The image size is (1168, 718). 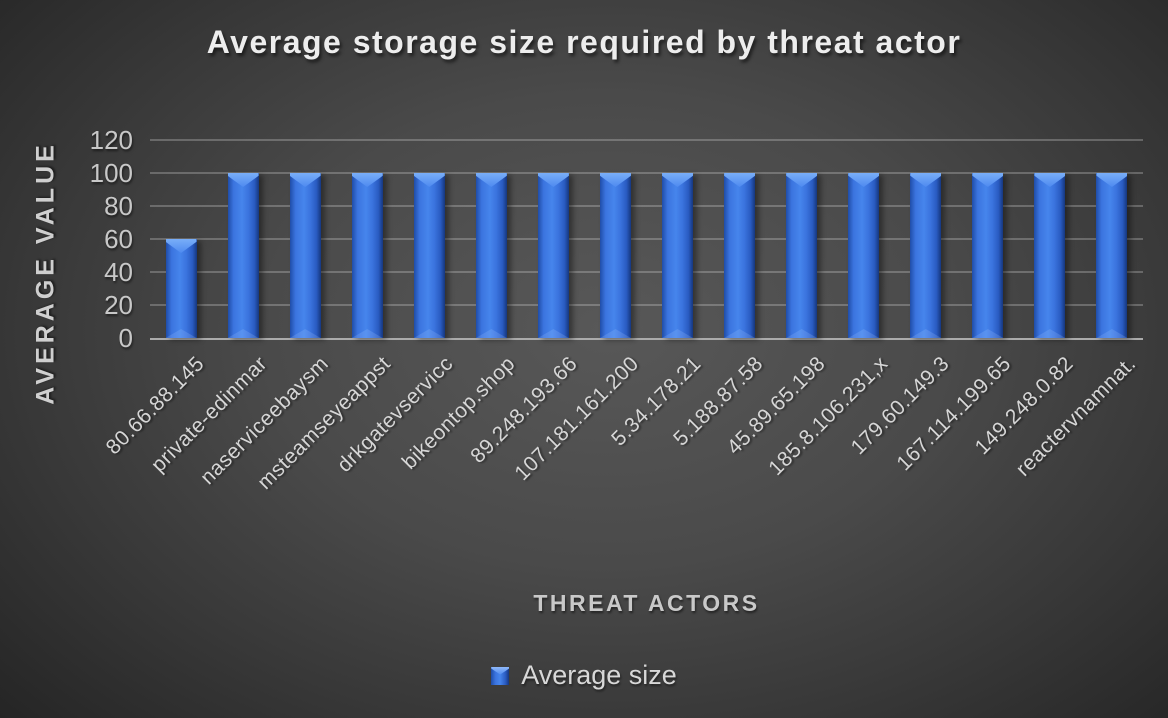 I want to click on bar-185.8.106.231,x, so click(x=864, y=255).